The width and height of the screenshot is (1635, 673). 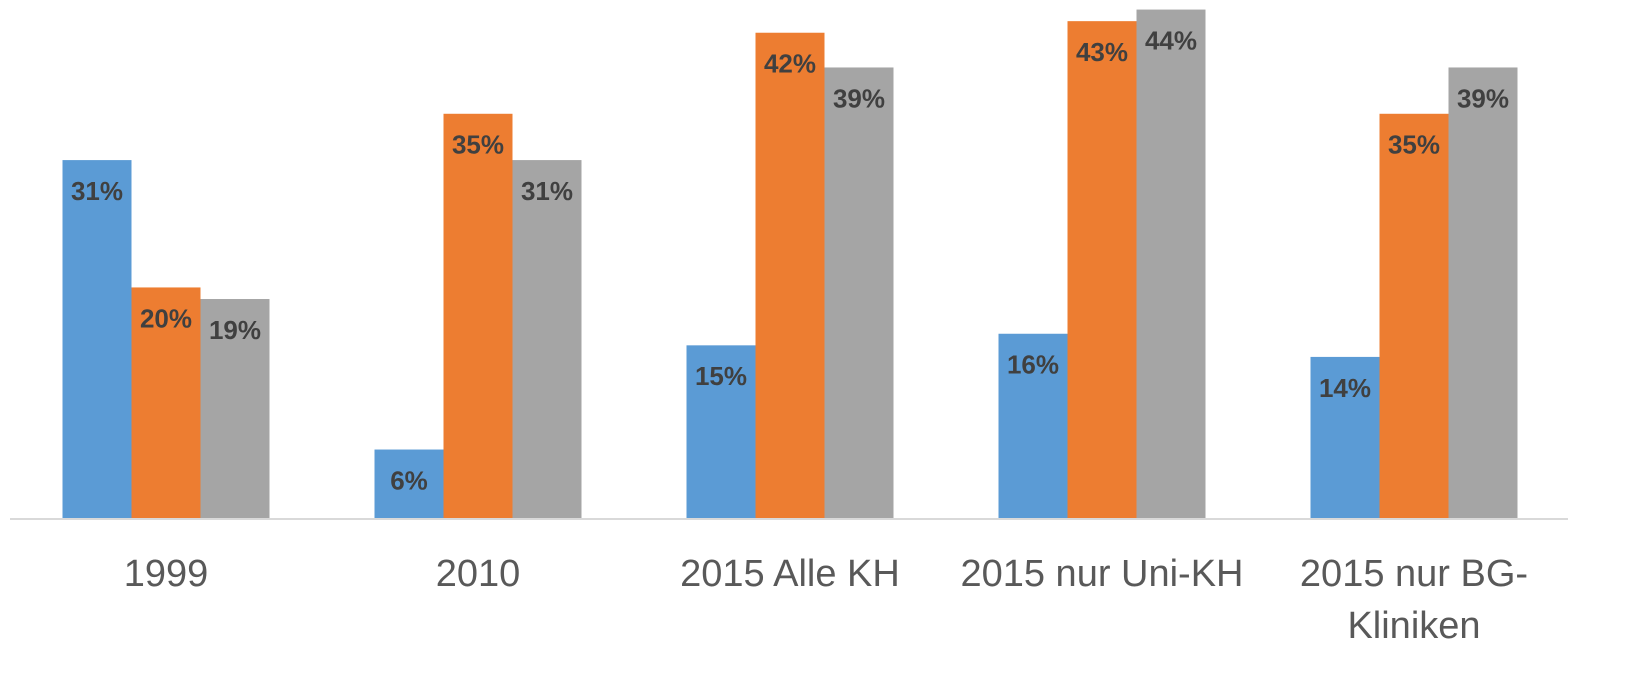 What do you see at coordinates (166, 318) in the screenshot?
I see `data-label: 20%` at bounding box center [166, 318].